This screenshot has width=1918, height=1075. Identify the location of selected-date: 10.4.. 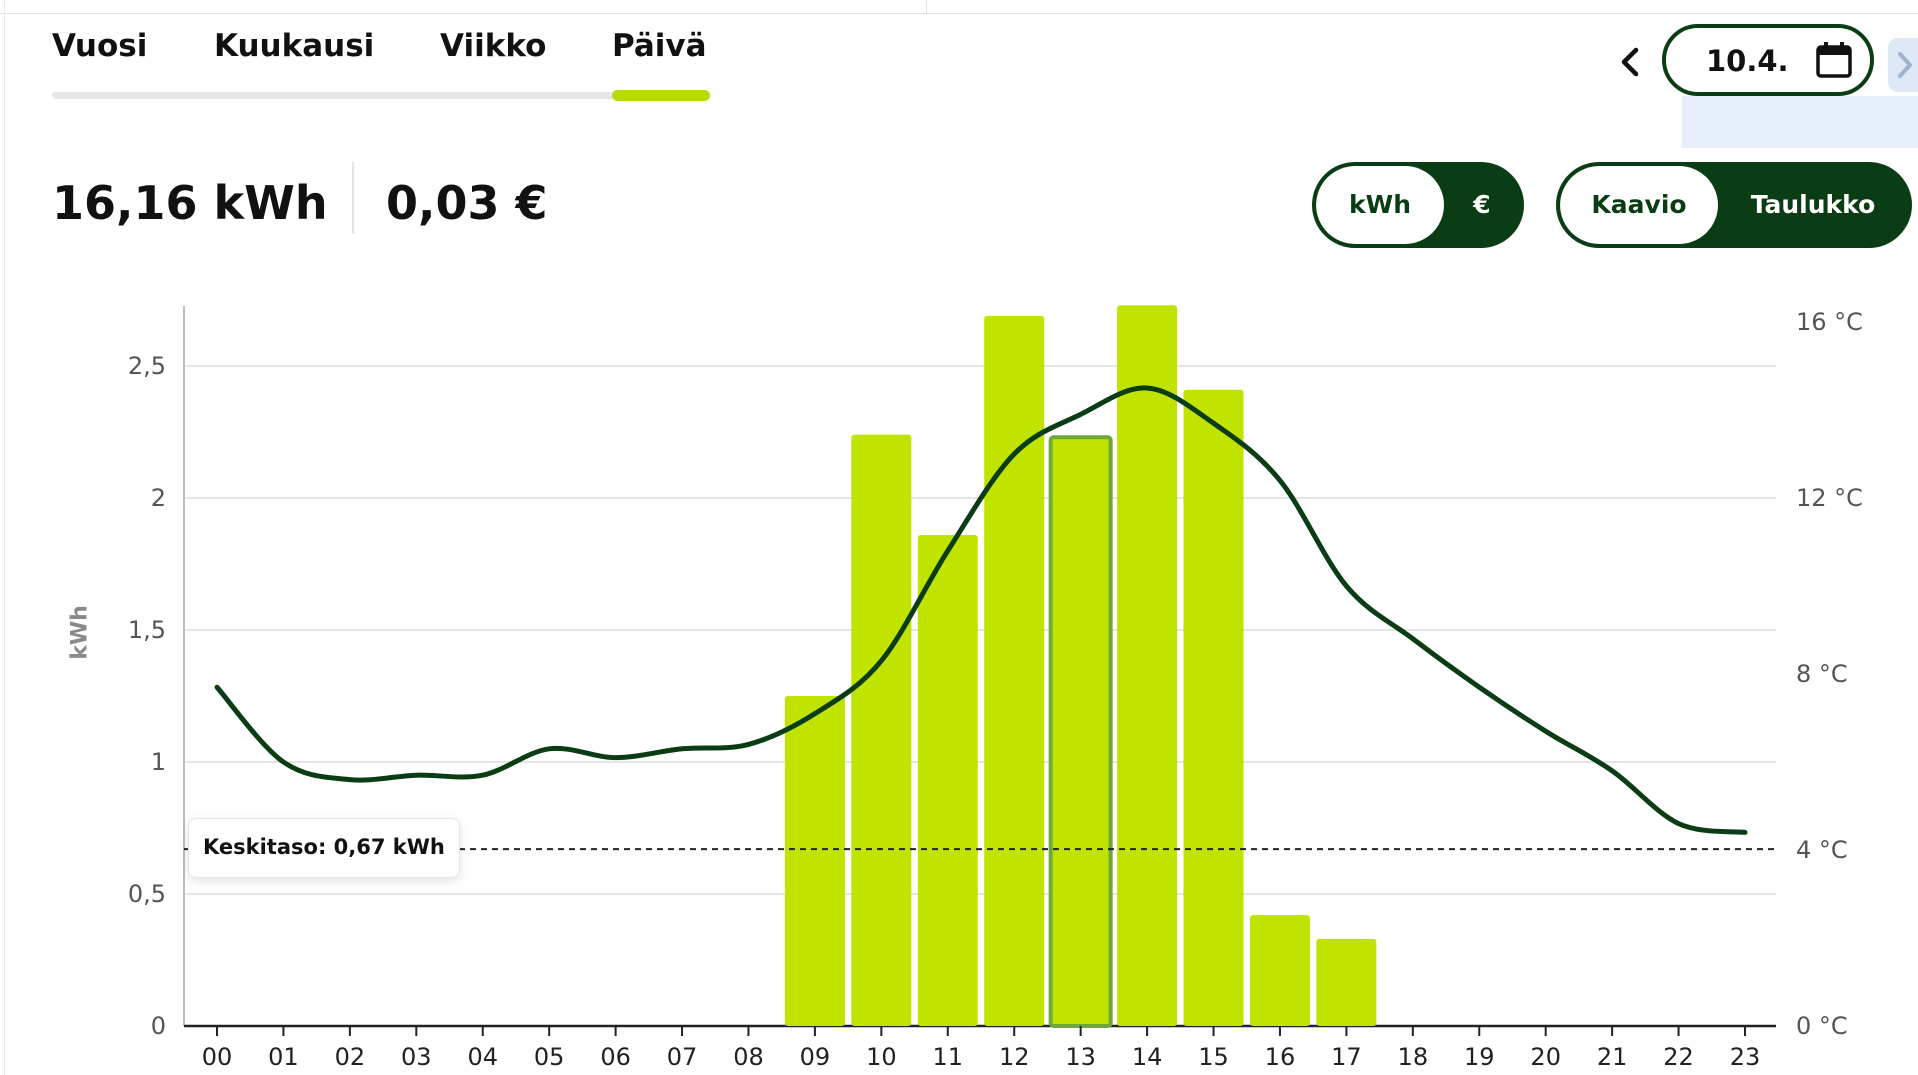
(1747, 61).